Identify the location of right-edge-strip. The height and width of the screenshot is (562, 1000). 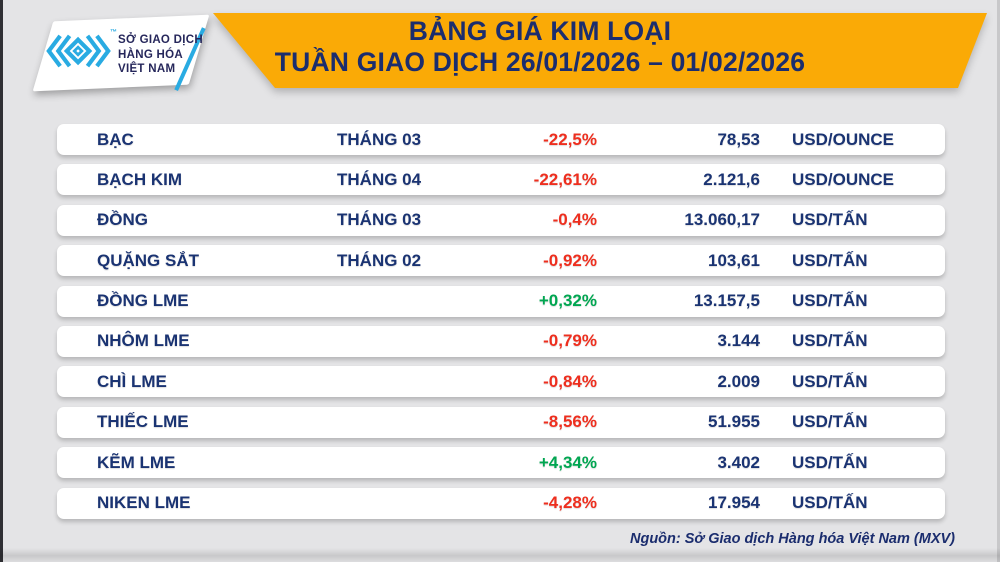
(998, 281).